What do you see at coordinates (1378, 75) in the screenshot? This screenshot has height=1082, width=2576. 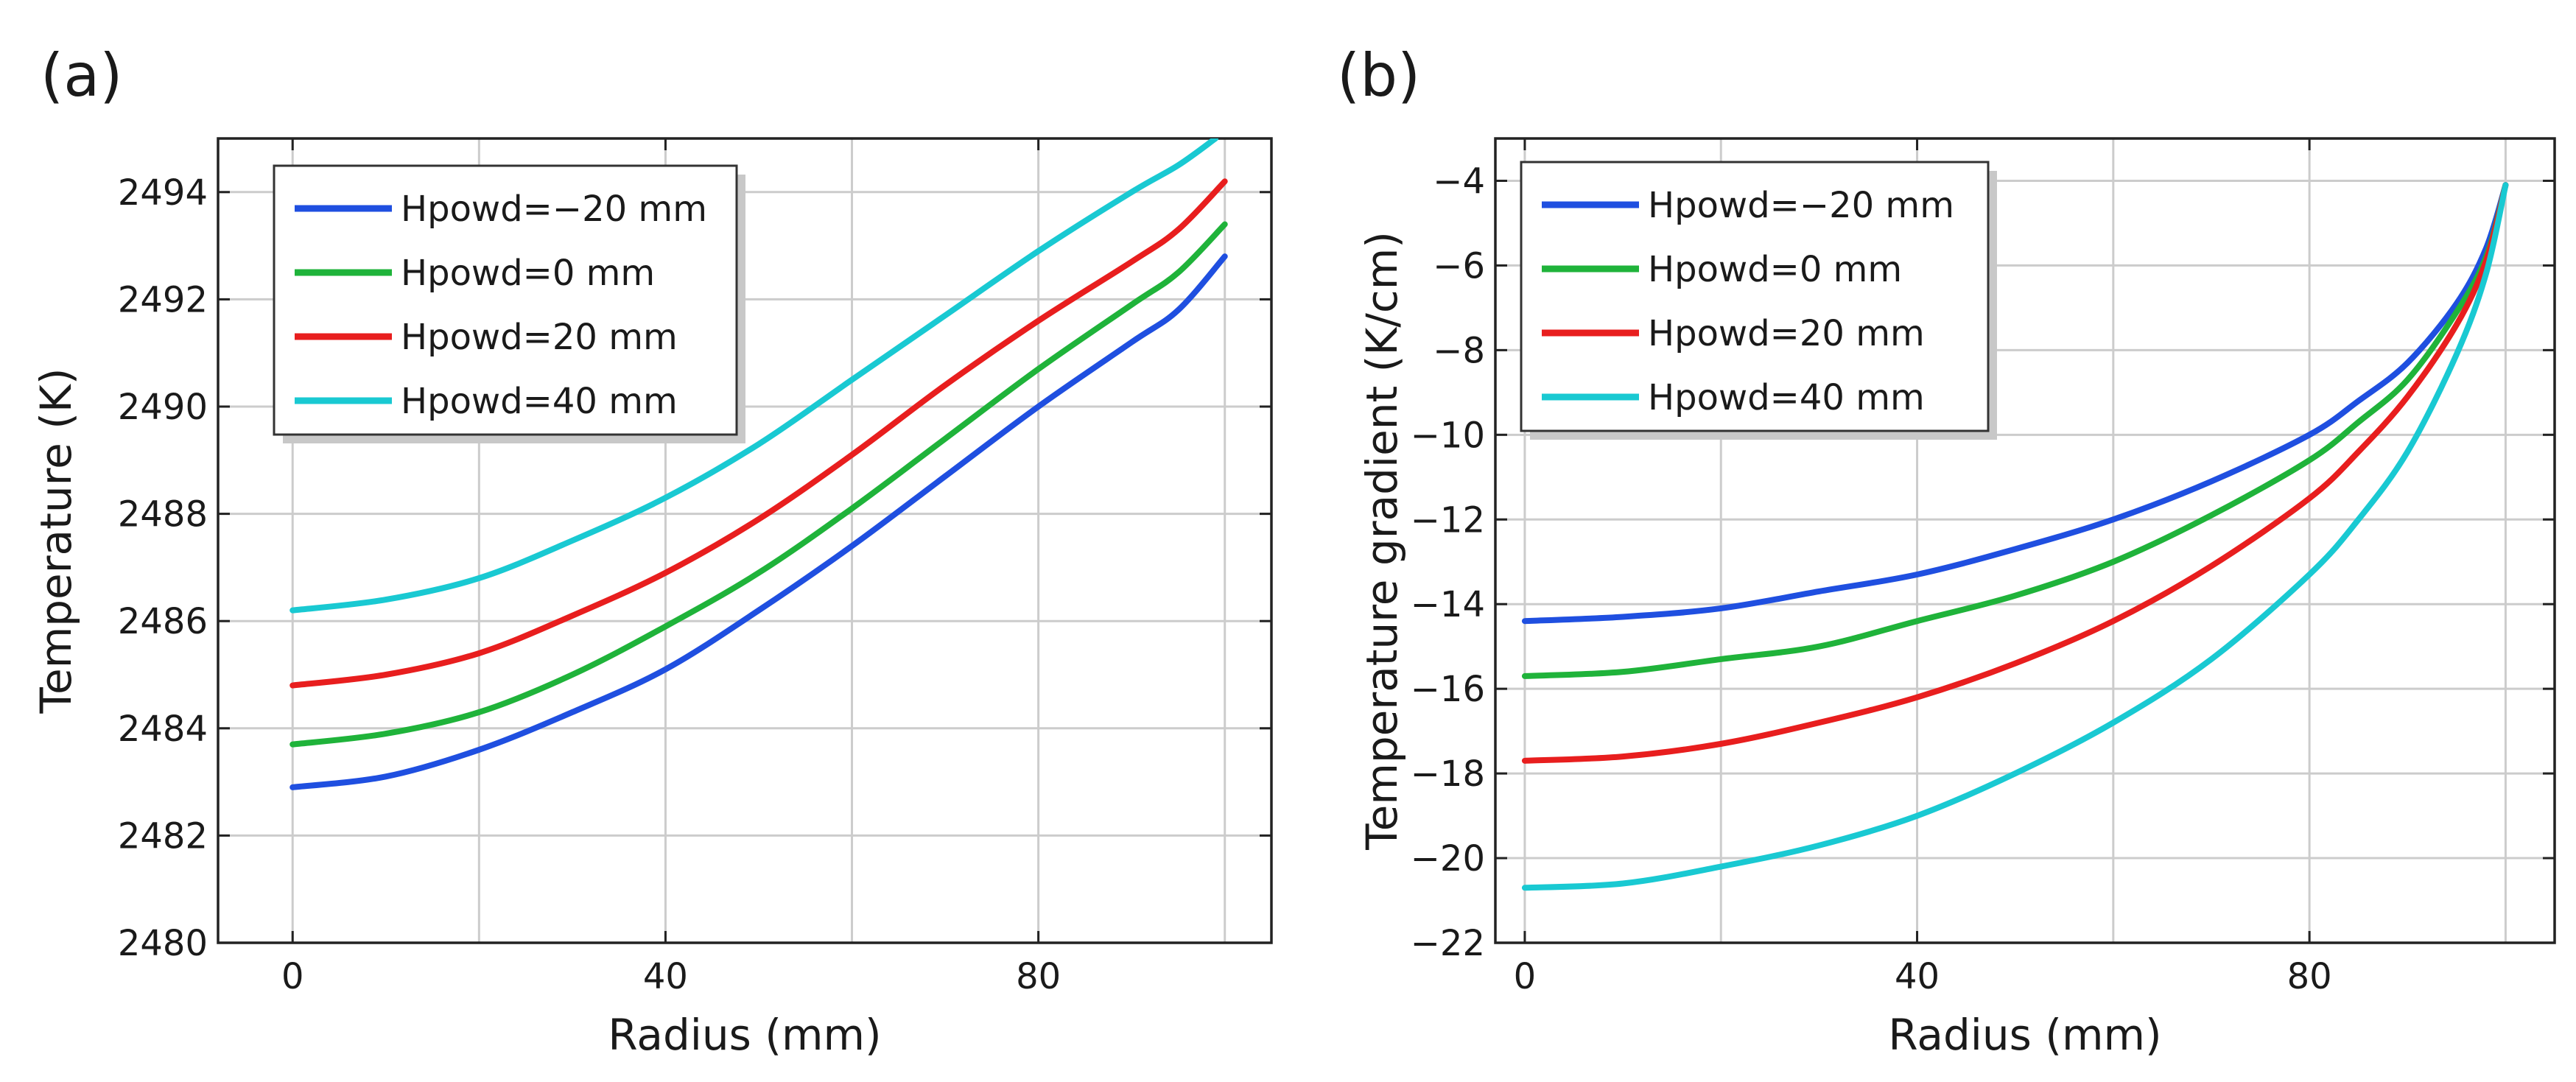 I see `panel-label: (b)` at bounding box center [1378, 75].